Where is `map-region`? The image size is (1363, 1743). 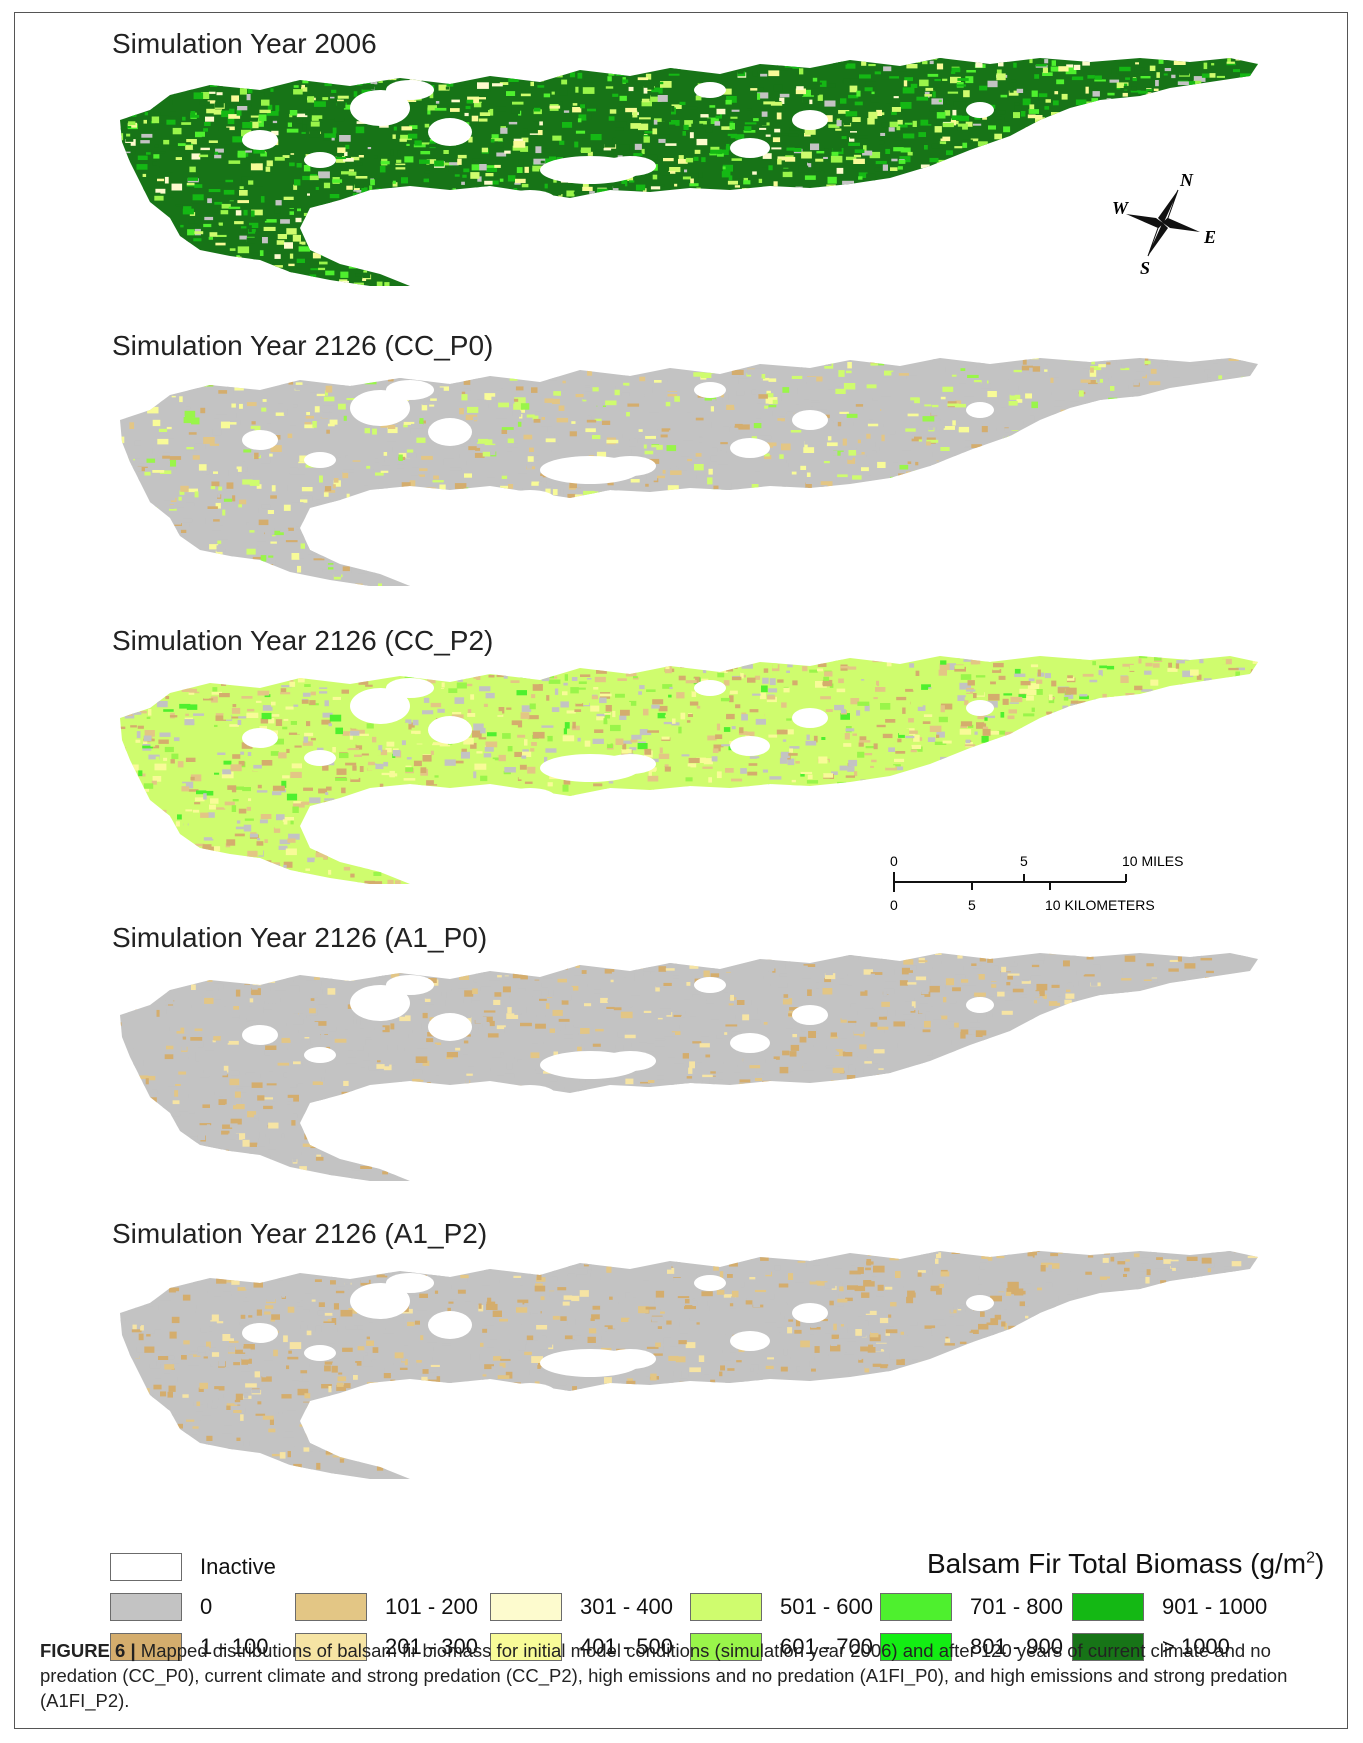
map-region is located at coordinates (689, 1365).